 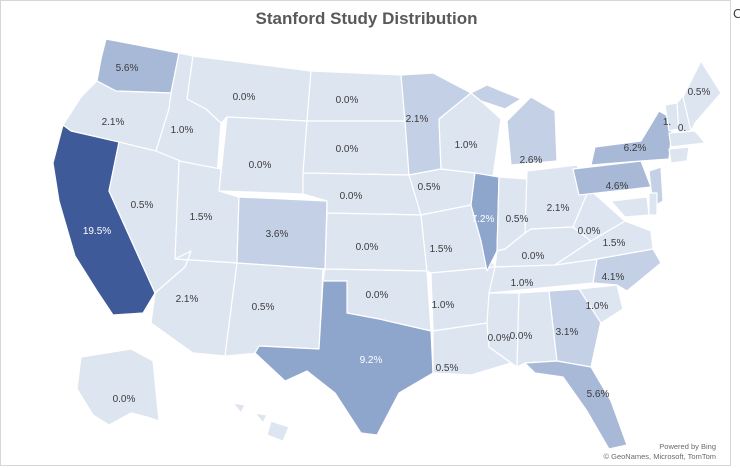 What do you see at coordinates (558, 208) in the screenshot?
I see `state-label-oh: 2.1%` at bounding box center [558, 208].